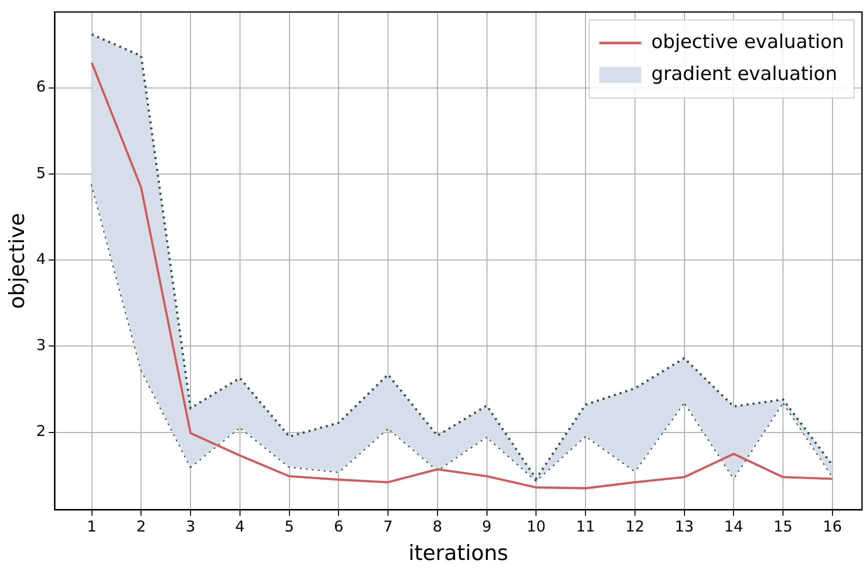 The image size is (866, 573). Describe the element at coordinates (684, 527) in the screenshot. I see `x-tick-label: 13` at that location.